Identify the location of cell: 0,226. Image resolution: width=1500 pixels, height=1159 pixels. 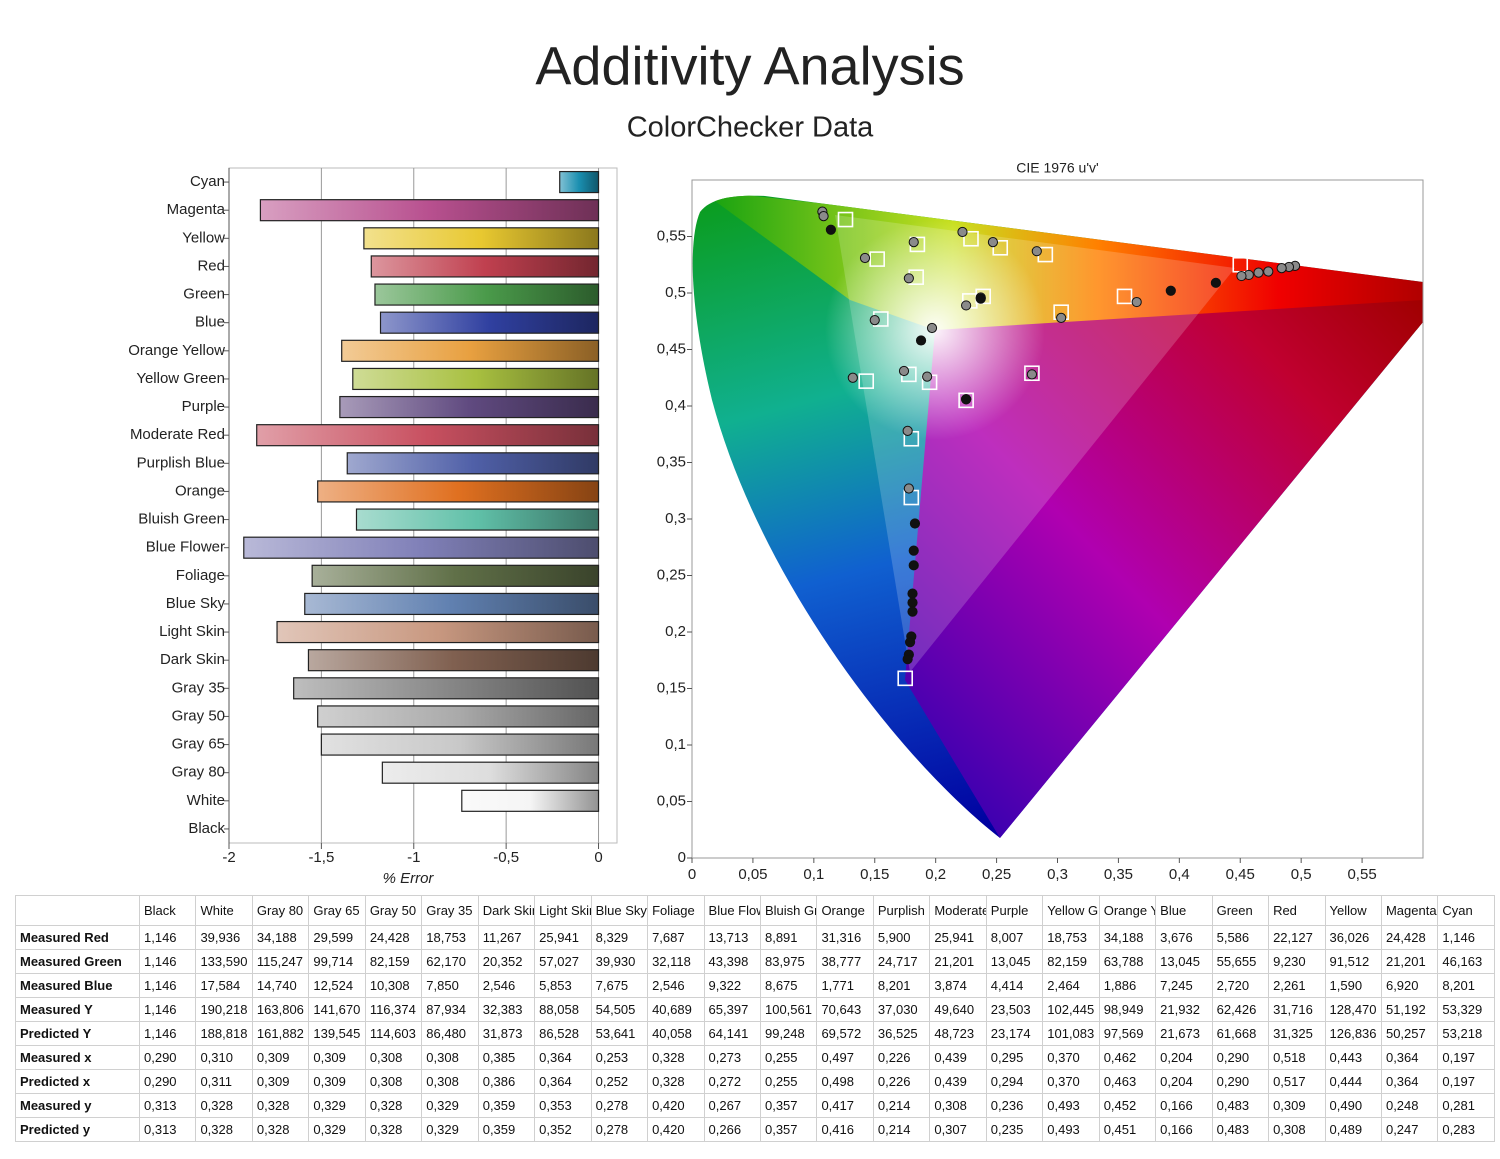
(901, 1081).